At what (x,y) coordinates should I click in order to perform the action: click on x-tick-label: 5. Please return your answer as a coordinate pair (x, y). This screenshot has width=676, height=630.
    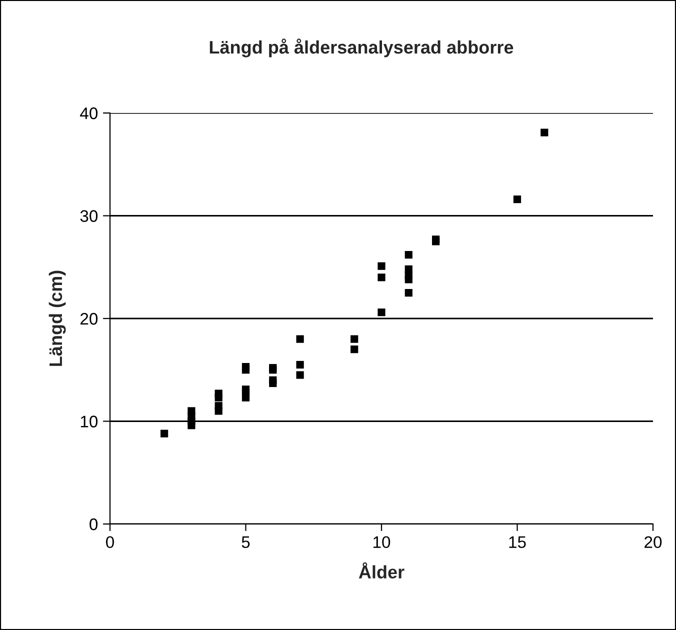
    Looking at the image, I should click on (246, 542).